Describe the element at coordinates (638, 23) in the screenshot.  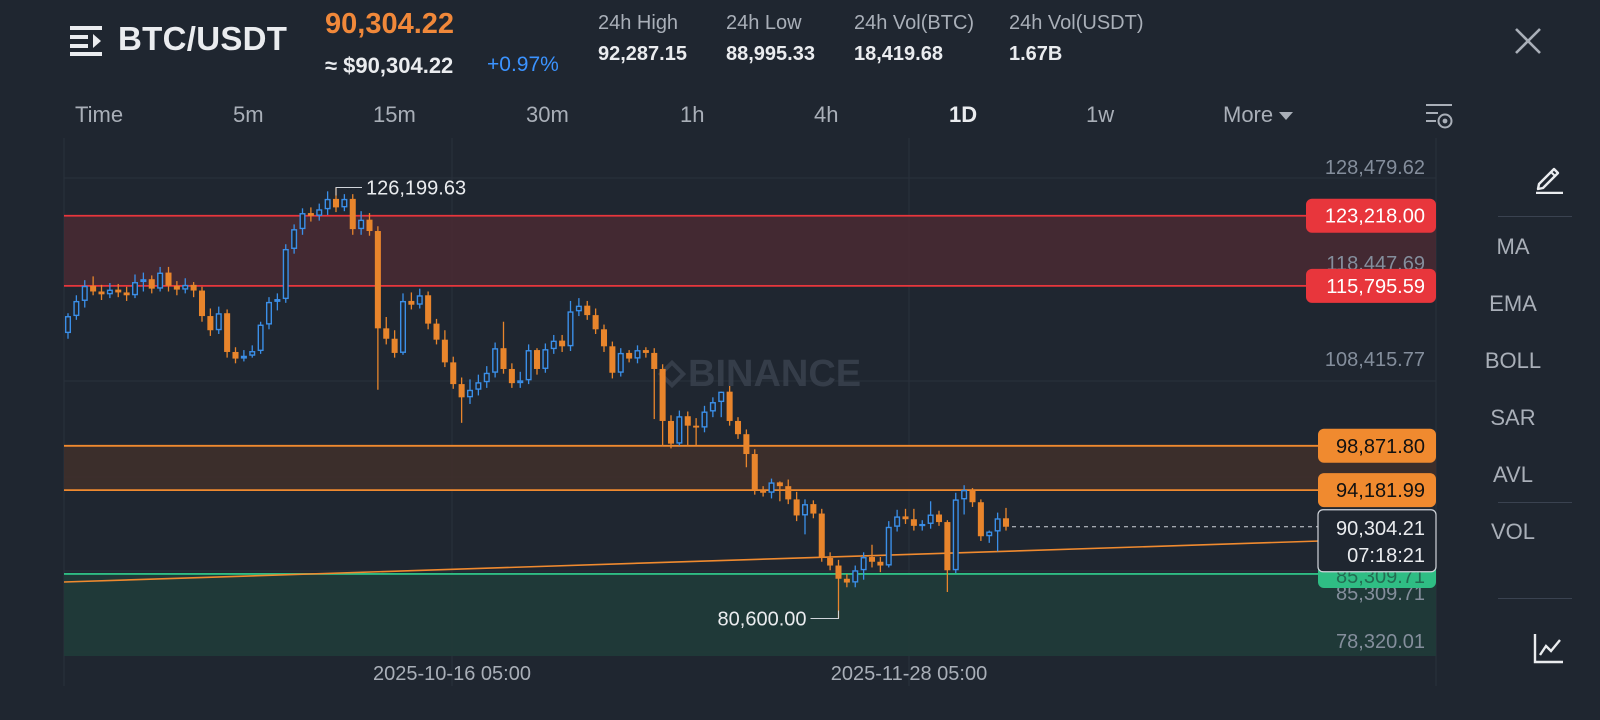
I see `stat-label: 24h High` at that location.